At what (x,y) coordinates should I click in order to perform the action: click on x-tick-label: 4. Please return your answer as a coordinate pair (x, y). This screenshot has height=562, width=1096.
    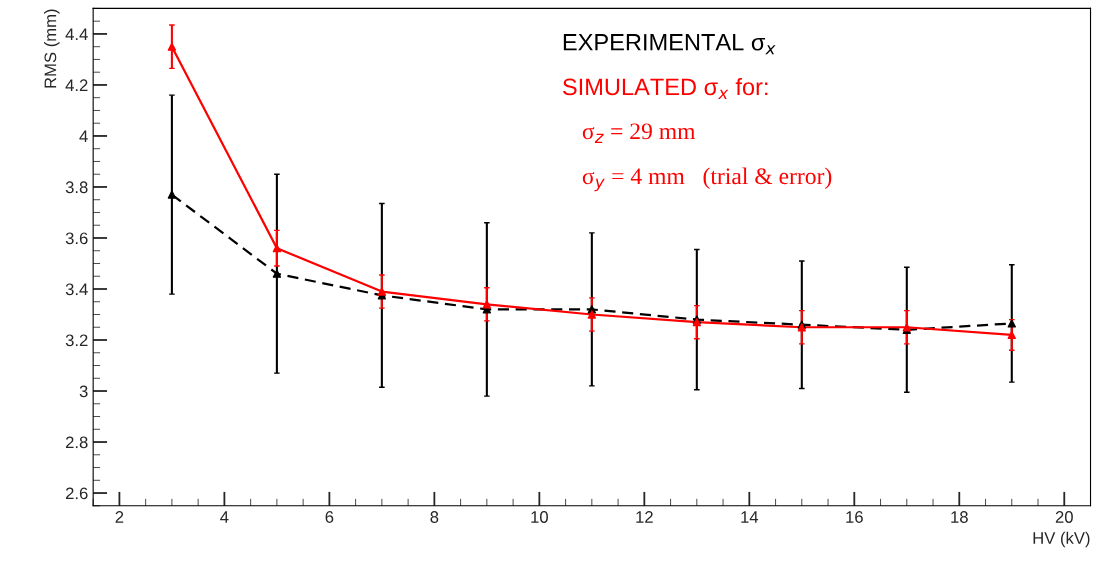
    Looking at the image, I should click on (224, 517).